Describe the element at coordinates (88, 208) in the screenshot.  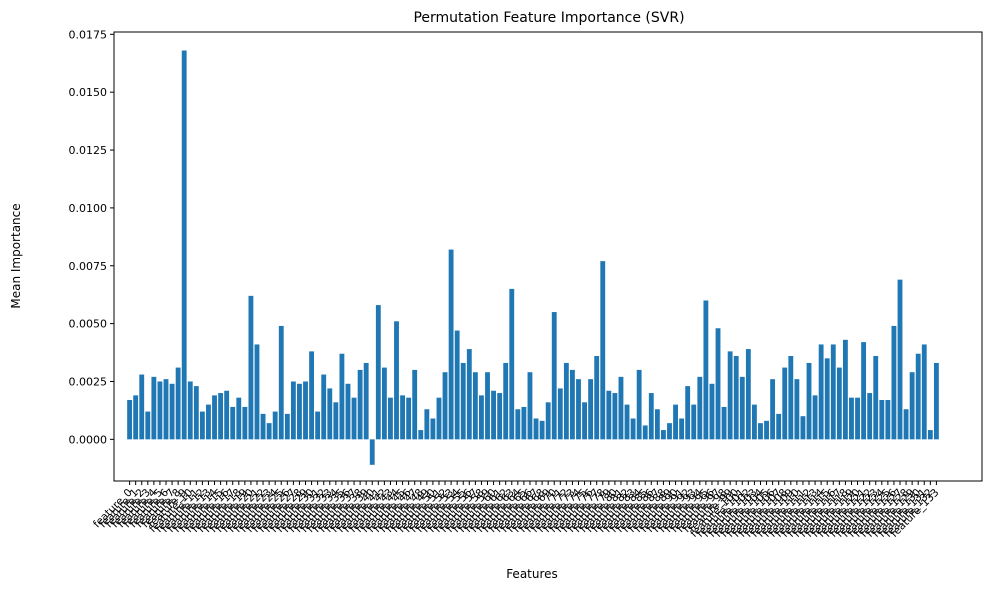
I see `y-tick-label: 0.0100` at that location.